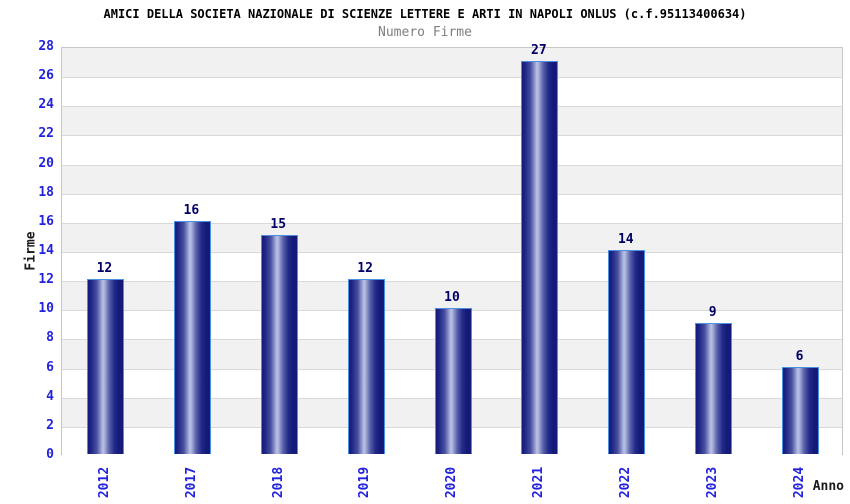  What do you see at coordinates (192, 337) in the screenshot?
I see `bar-2017` at bounding box center [192, 337].